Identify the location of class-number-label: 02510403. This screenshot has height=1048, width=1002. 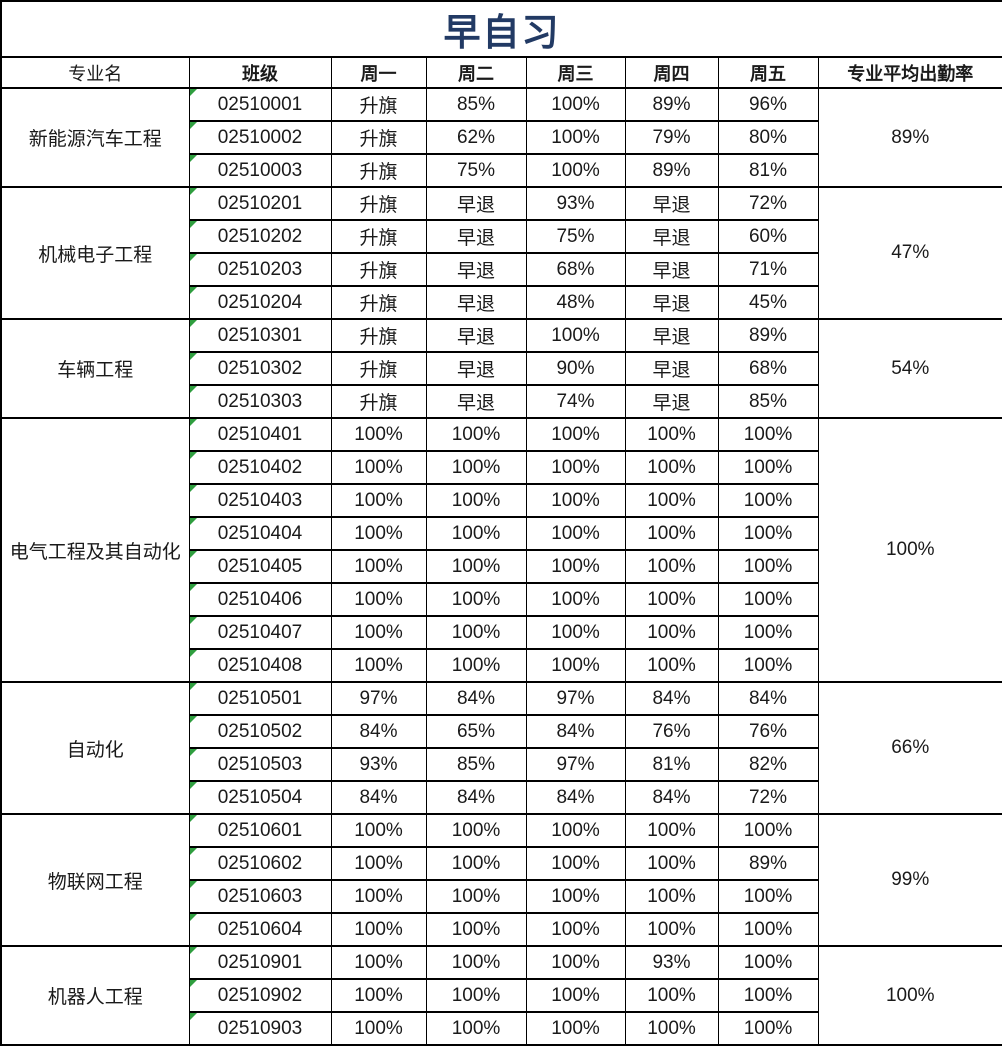
(260, 500).